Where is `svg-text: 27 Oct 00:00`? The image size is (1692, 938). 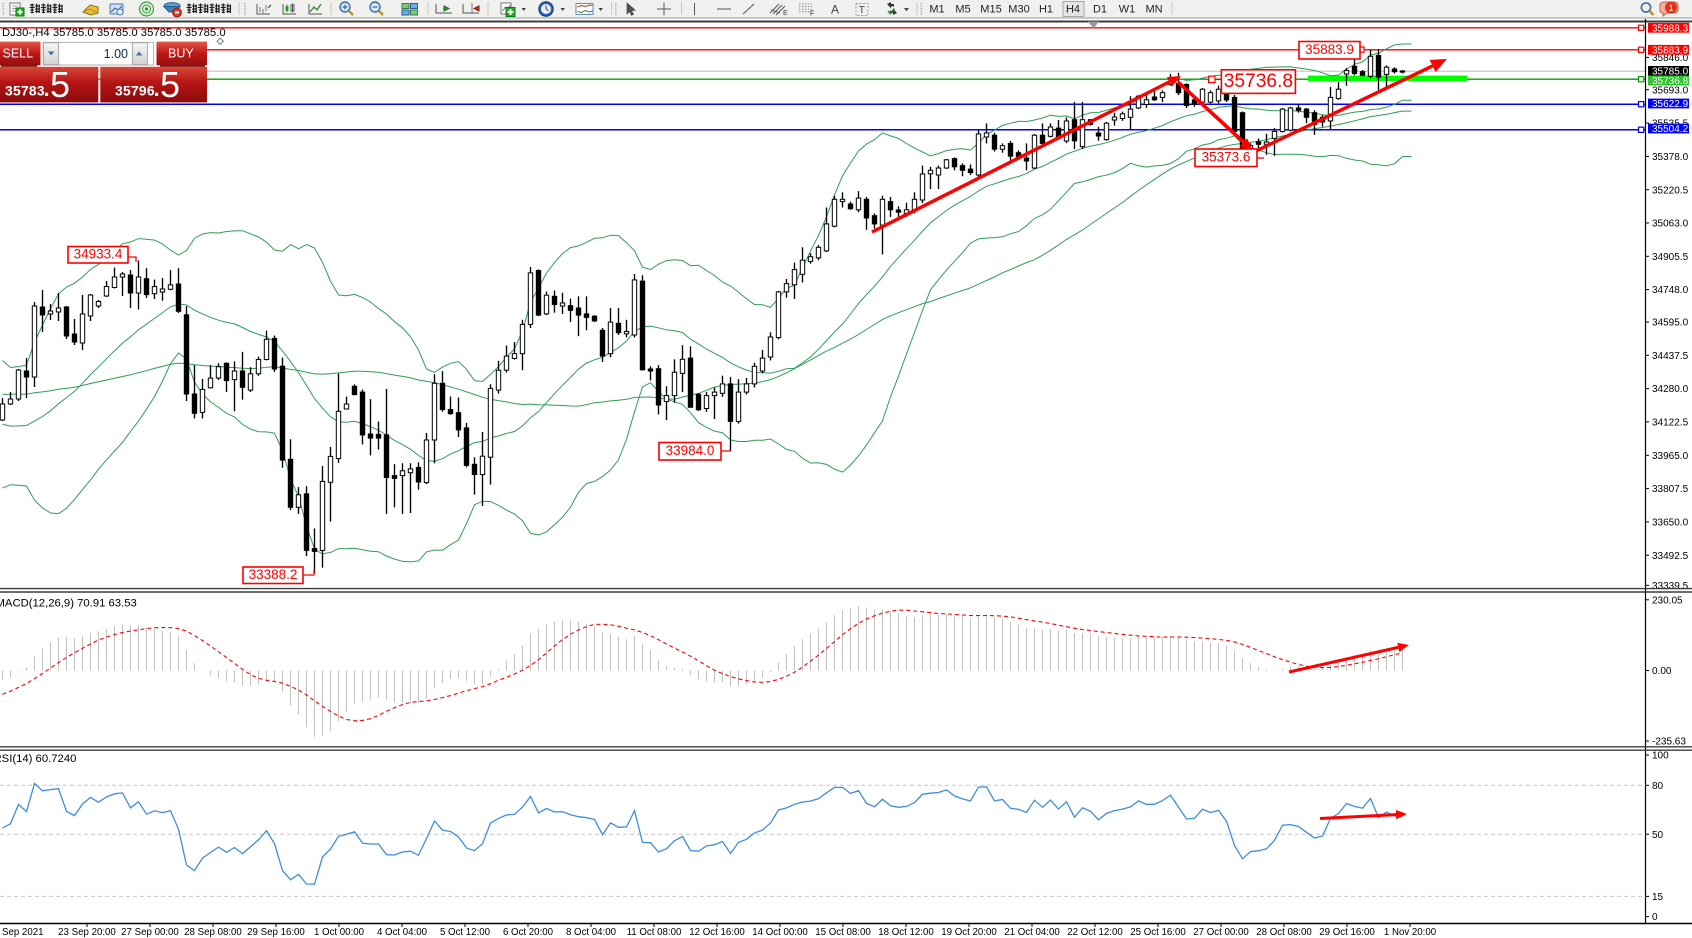
svg-text: 27 Oct 00:00 is located at coordinates (1221, 932).